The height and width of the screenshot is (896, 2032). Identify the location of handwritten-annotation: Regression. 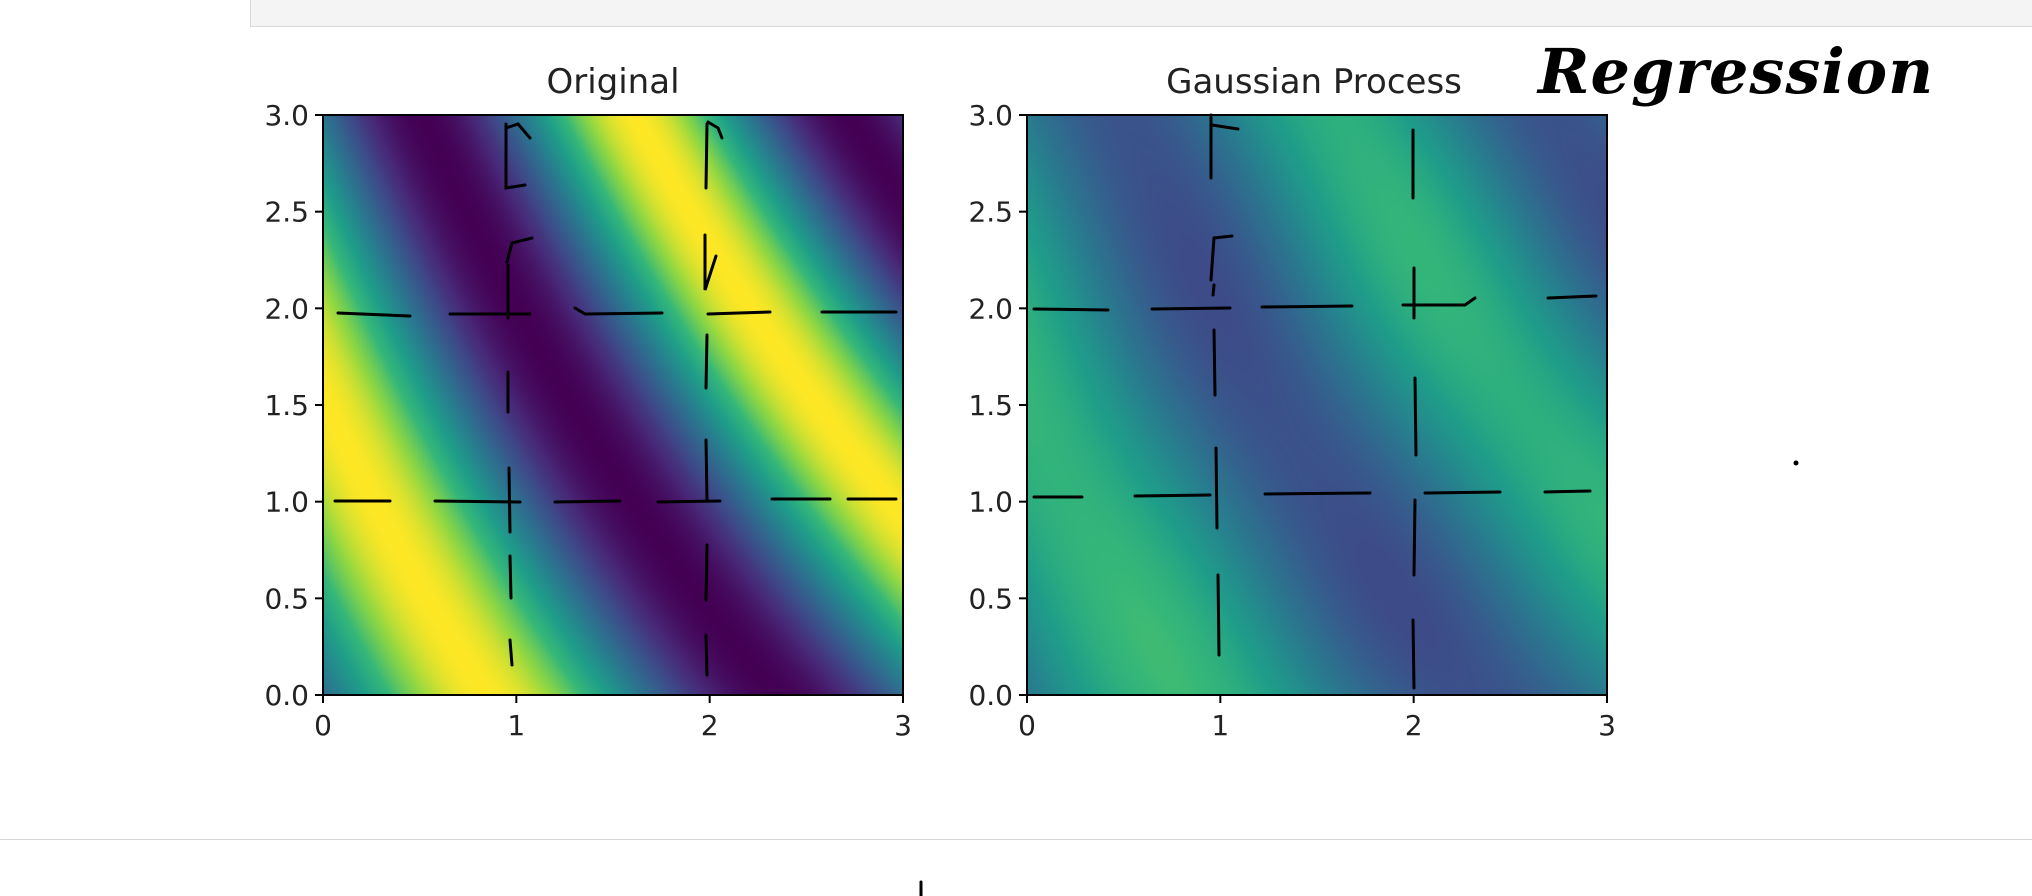
(1735, 71).